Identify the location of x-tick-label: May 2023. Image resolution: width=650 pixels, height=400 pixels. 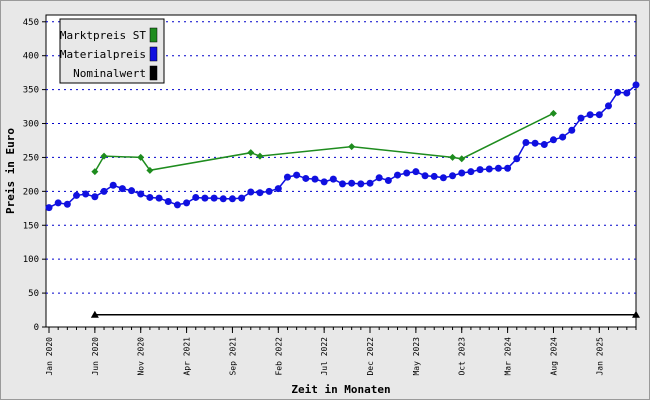
(416, 356).